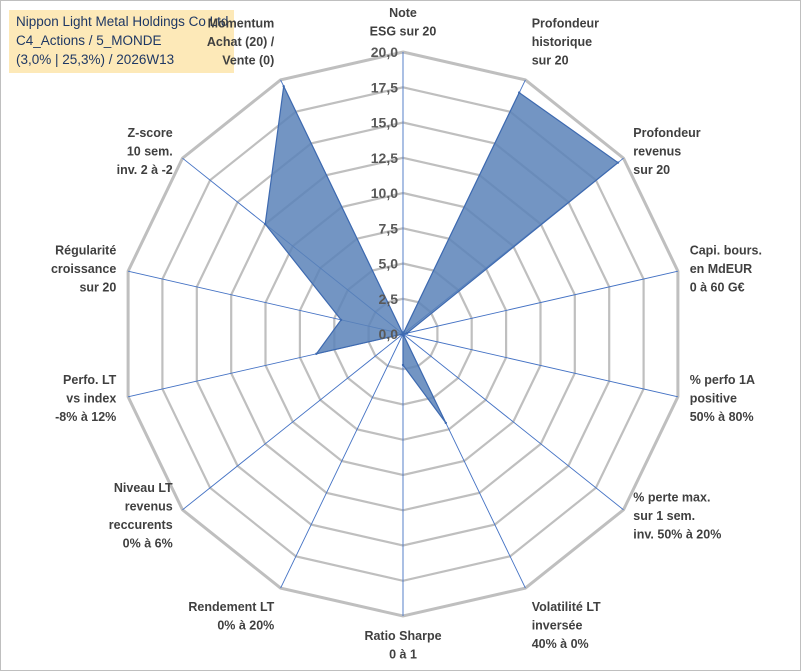 The image size is (801, 671). Describe the element at coordinates (231, 616) in the screenshot. I see `axis-label-group: Rendement LT 0% à 20%` at that location.